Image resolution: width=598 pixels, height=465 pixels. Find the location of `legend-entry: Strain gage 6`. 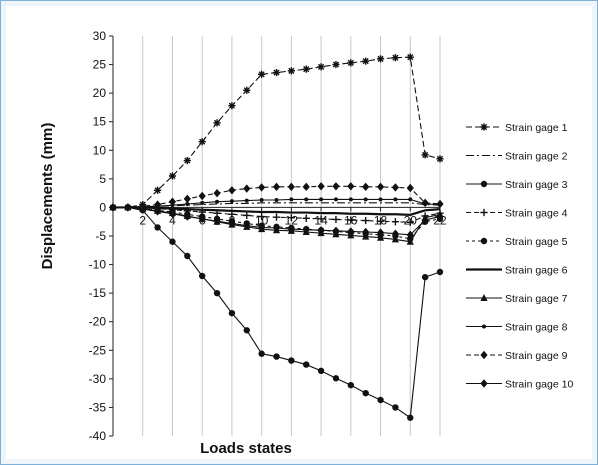

legend-entry: Strain gage 6 is located at coordinates (517, 271).